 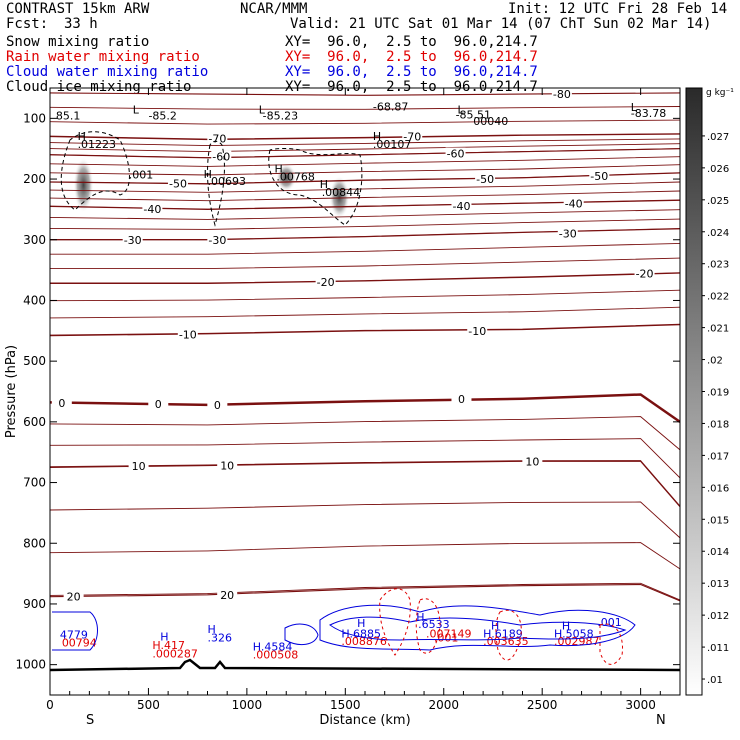 I want to click on isotherm-label: -80, so click(x=562, y=94).